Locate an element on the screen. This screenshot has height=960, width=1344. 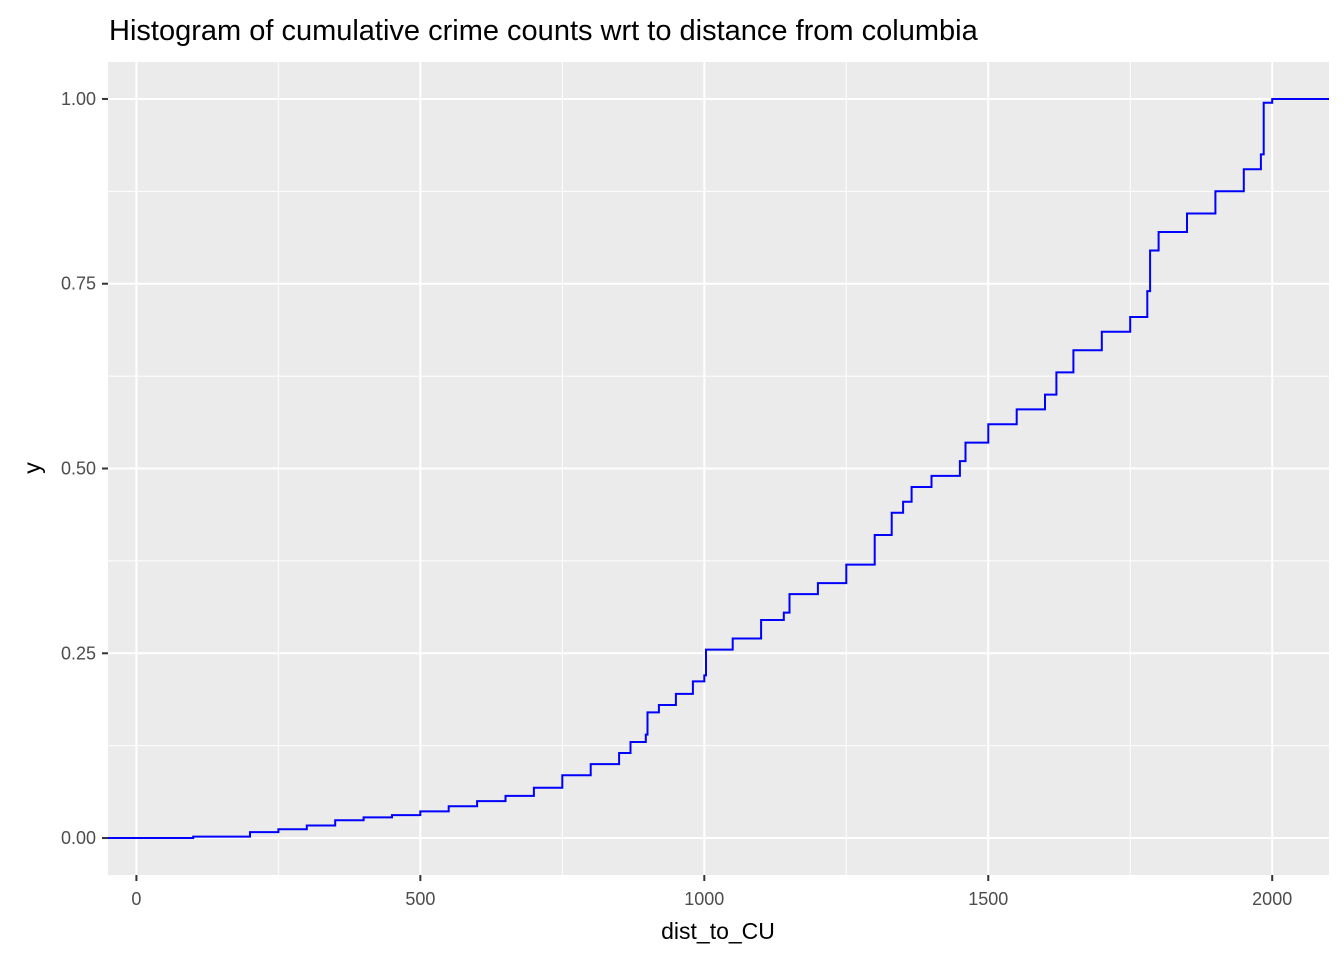
x-tick-label: 1000 is located at coordinates (704, 899).